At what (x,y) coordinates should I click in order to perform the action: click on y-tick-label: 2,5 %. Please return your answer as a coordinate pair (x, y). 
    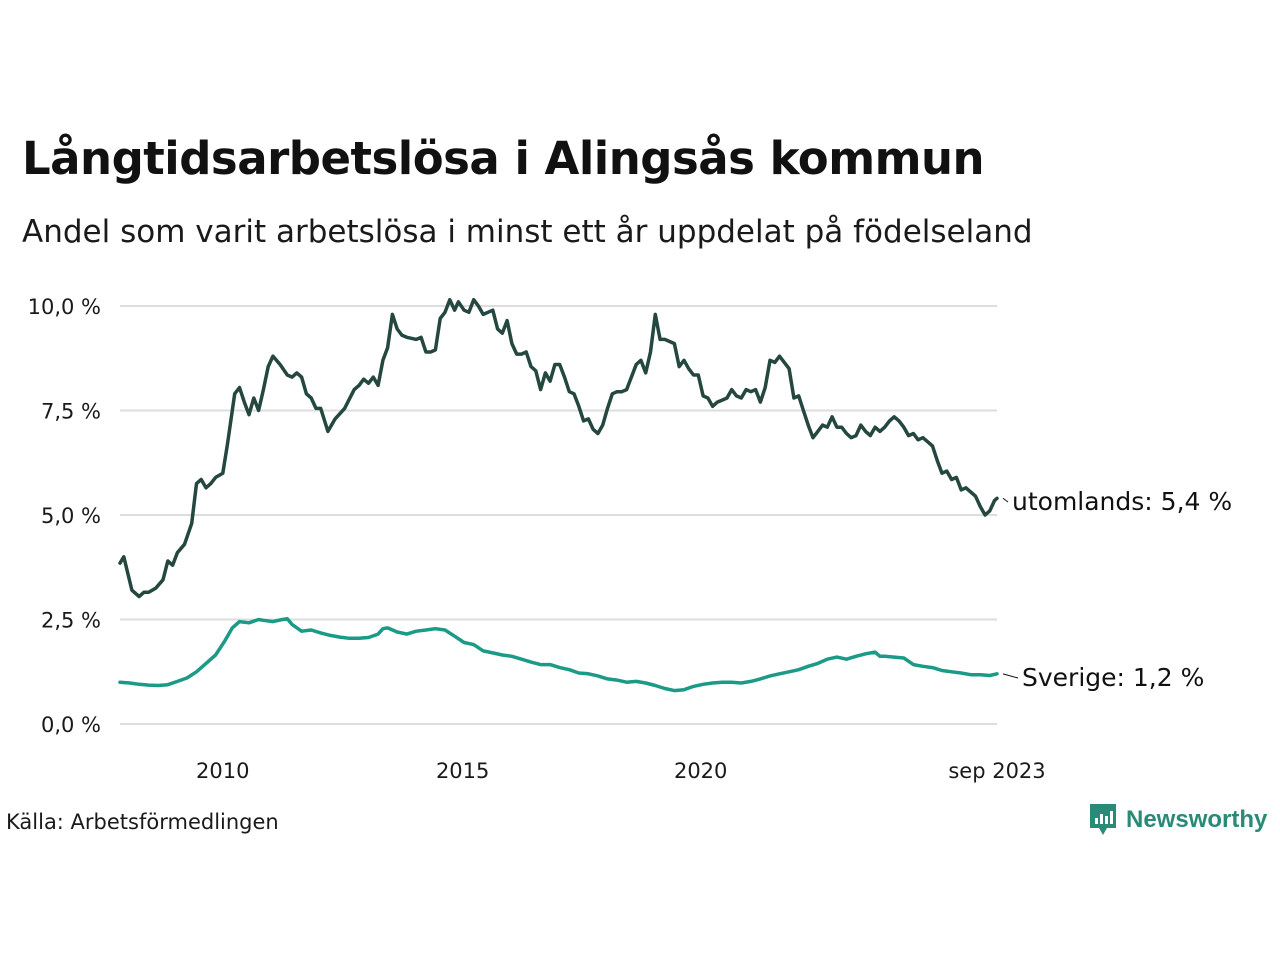
    Looking at the image, I should click on (71, 621).